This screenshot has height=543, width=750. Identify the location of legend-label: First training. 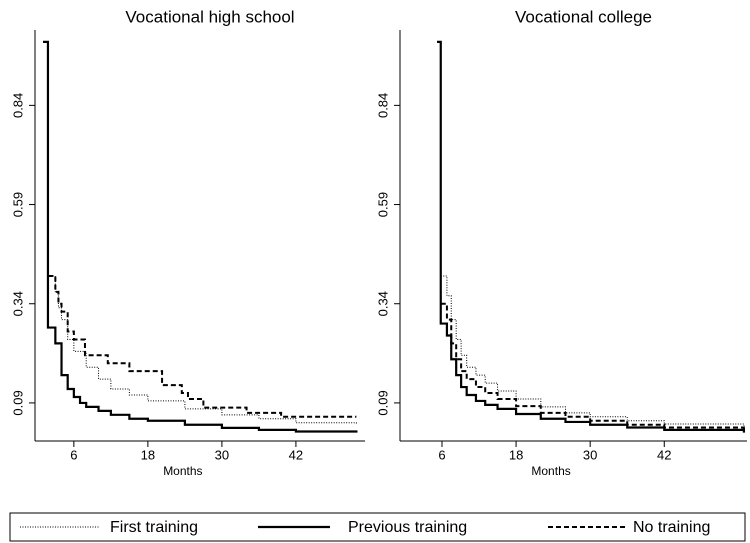
(154, 527).